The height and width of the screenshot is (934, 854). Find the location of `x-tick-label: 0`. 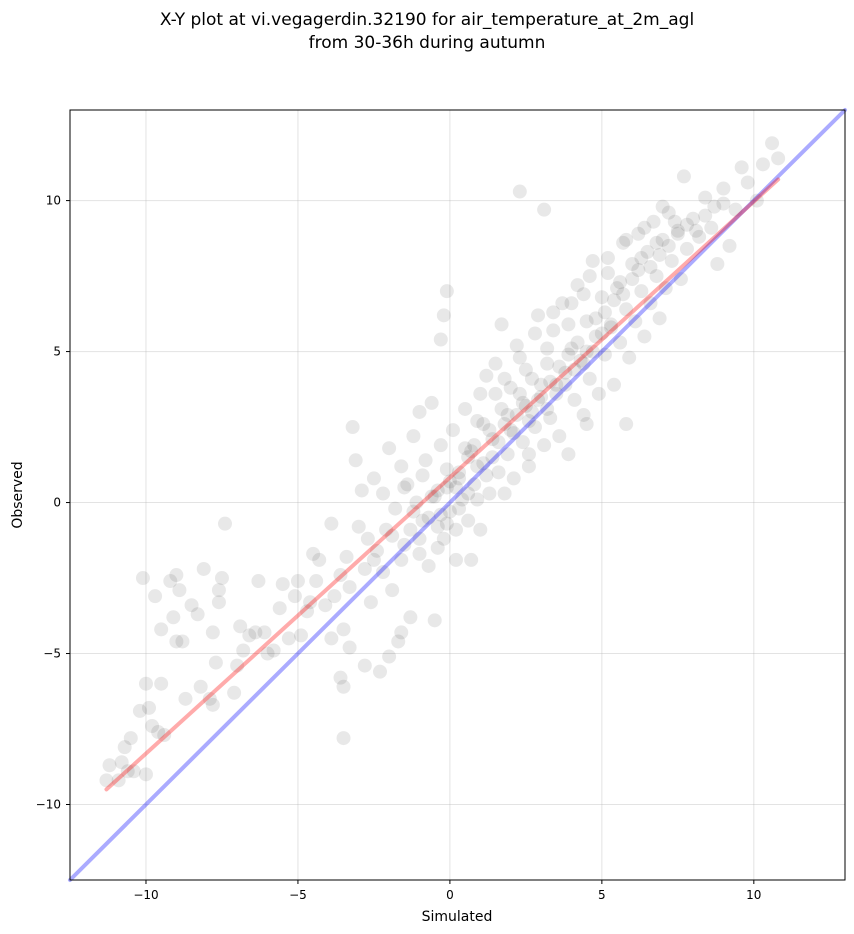

x-tick-label: 0 is located at coordinates (450, 895).